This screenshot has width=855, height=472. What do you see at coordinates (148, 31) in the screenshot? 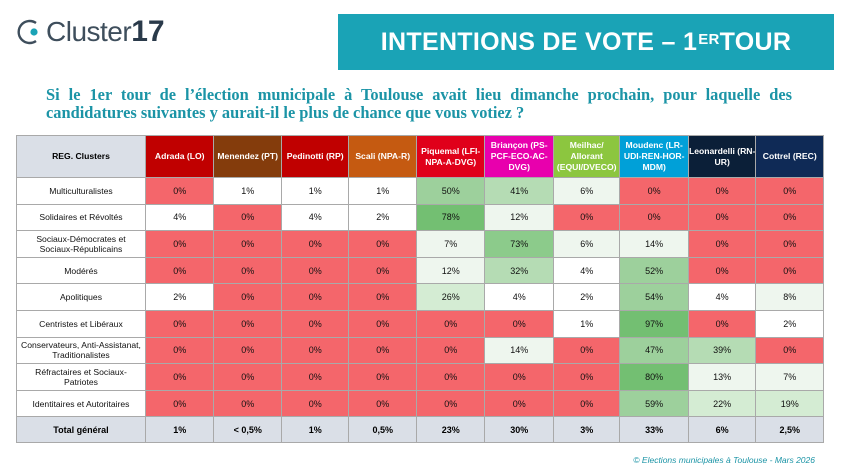
I see `logo-number: 17` at bounding box center [148, 31].